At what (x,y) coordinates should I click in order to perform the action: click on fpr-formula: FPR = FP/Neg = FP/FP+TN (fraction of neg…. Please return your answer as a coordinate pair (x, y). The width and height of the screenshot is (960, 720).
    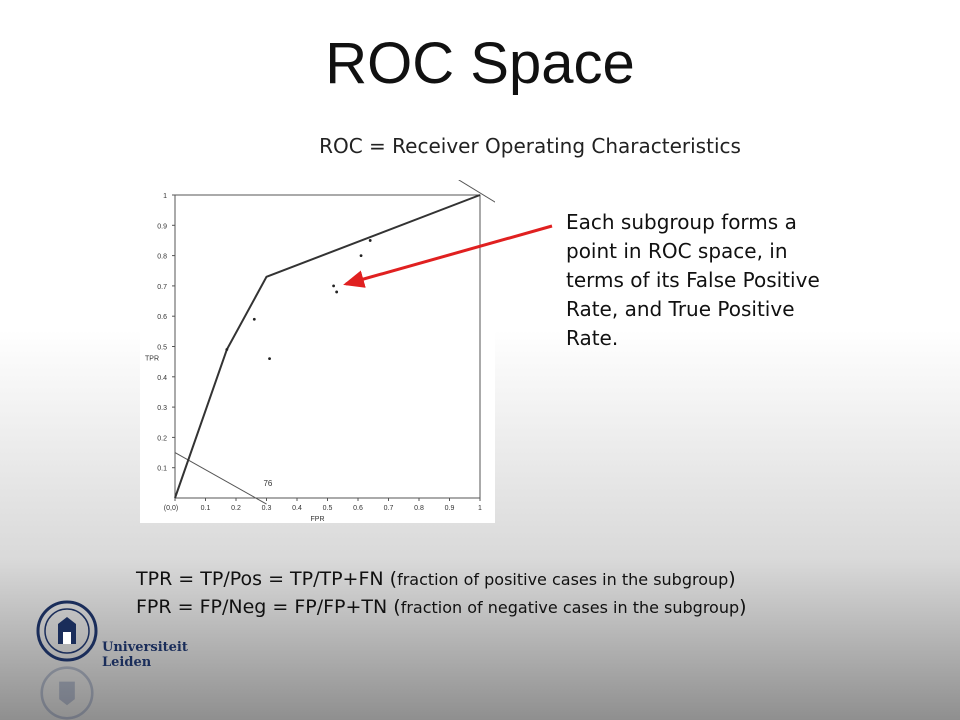
    Looking at the image, I should click on (441, 607).